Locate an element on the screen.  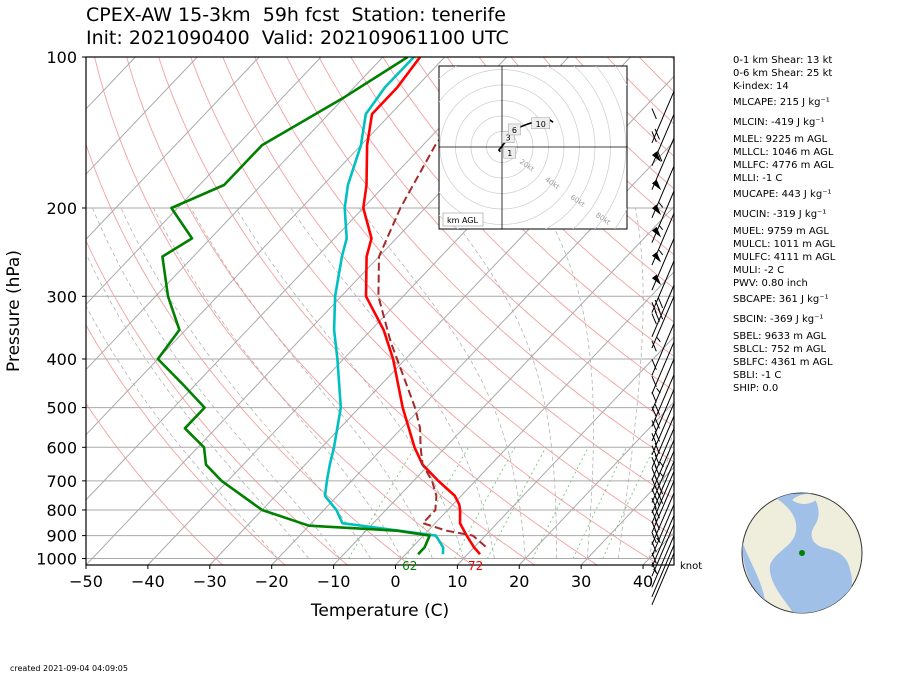
y-tick-label: 1000 is located at coordinates (56, 559).